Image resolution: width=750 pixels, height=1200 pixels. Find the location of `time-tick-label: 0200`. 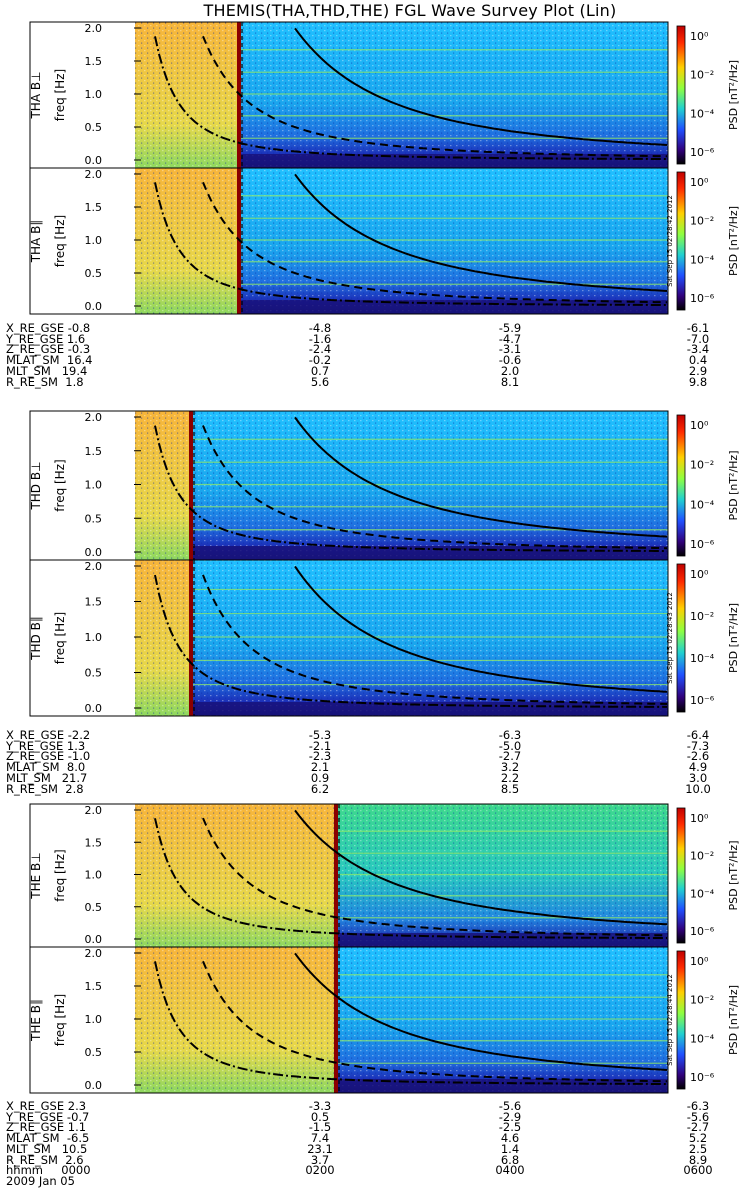

time-tick-label: 0200 is located at coordinates (320, 1170).